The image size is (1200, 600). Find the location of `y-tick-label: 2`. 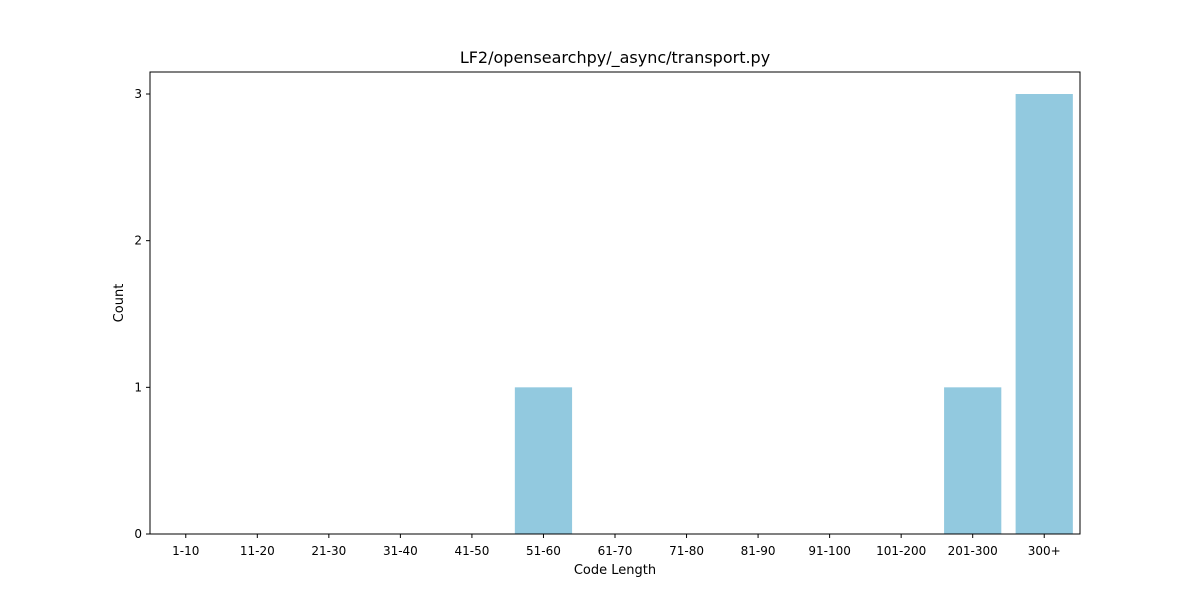

y-tick-label: 2 is located at coordinates (138, 241).